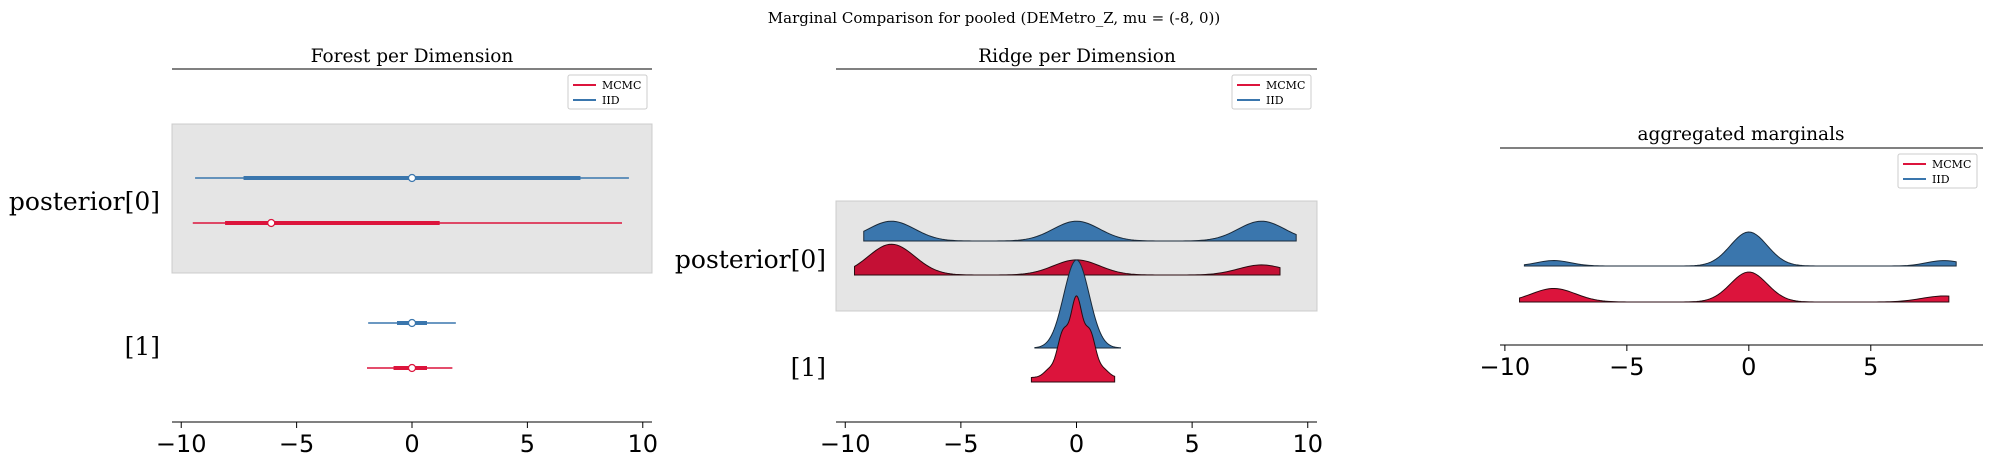 The height and width of the screenshot is (465, 1989). Describe the element at coordinates (1191, 444) in the screenshot. I see `ridge-x-tick-label: 5` at that location.